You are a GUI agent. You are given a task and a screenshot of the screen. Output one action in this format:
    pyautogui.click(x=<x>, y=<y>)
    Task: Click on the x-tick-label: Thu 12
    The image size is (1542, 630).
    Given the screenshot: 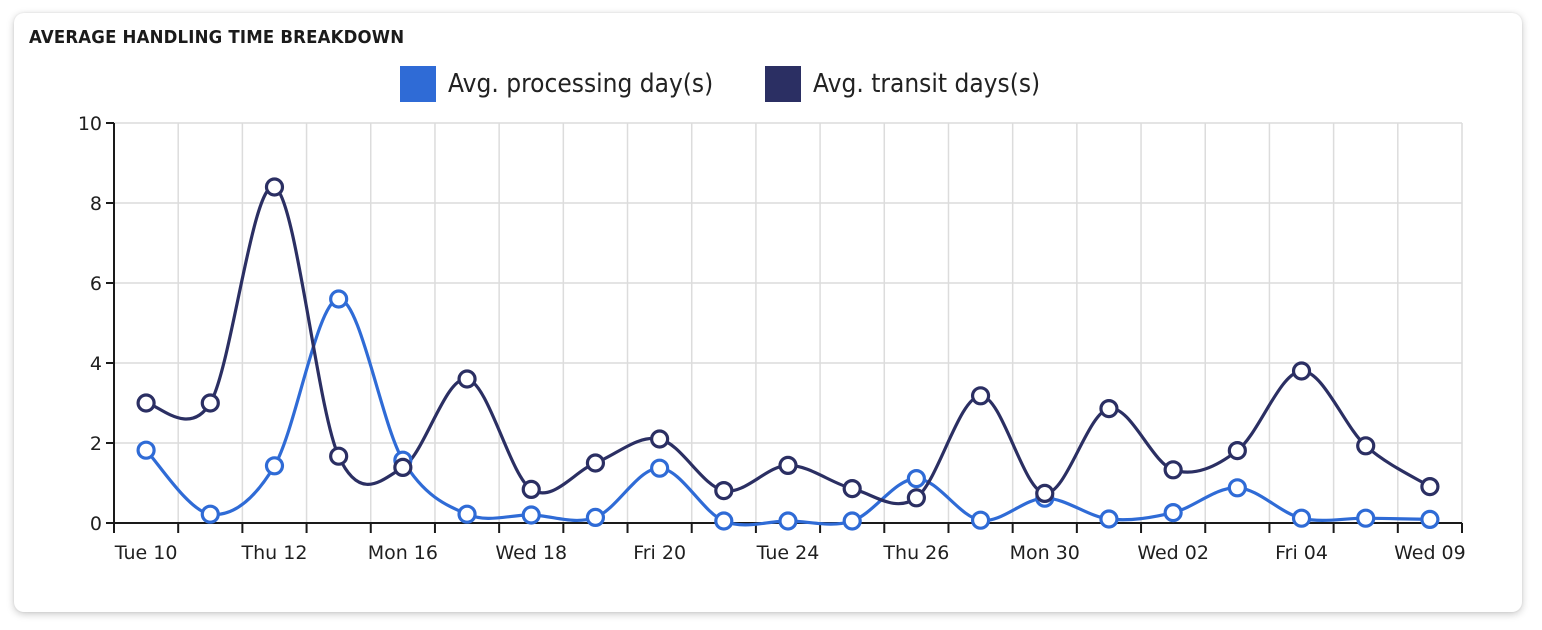 What is the action you would take?
    pyautogui.click(x=274, y=553)
    